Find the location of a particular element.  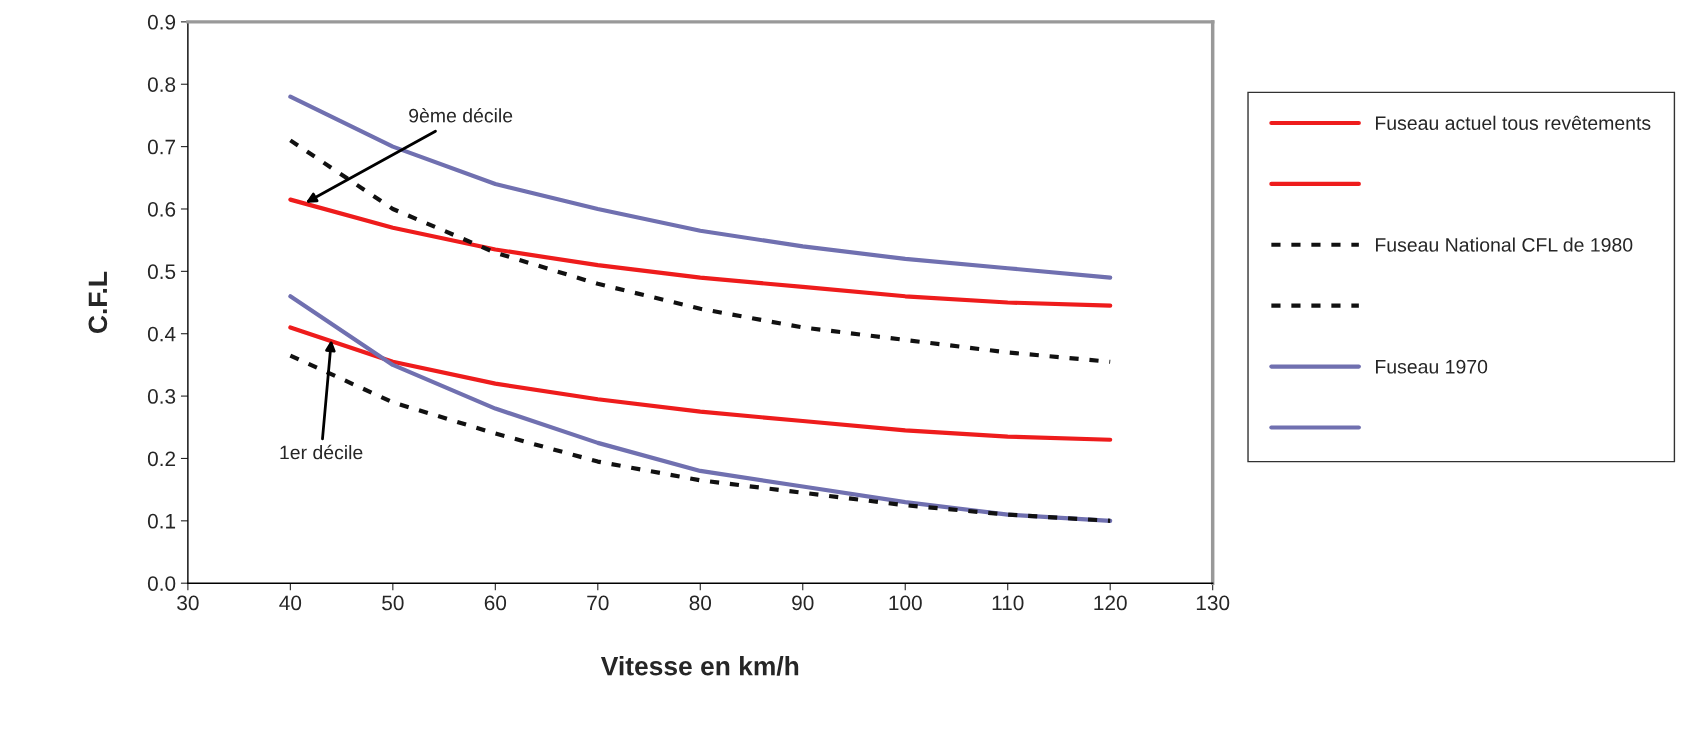

legend-label: Fuseau 1970 is located at coordinates (1432, 366).